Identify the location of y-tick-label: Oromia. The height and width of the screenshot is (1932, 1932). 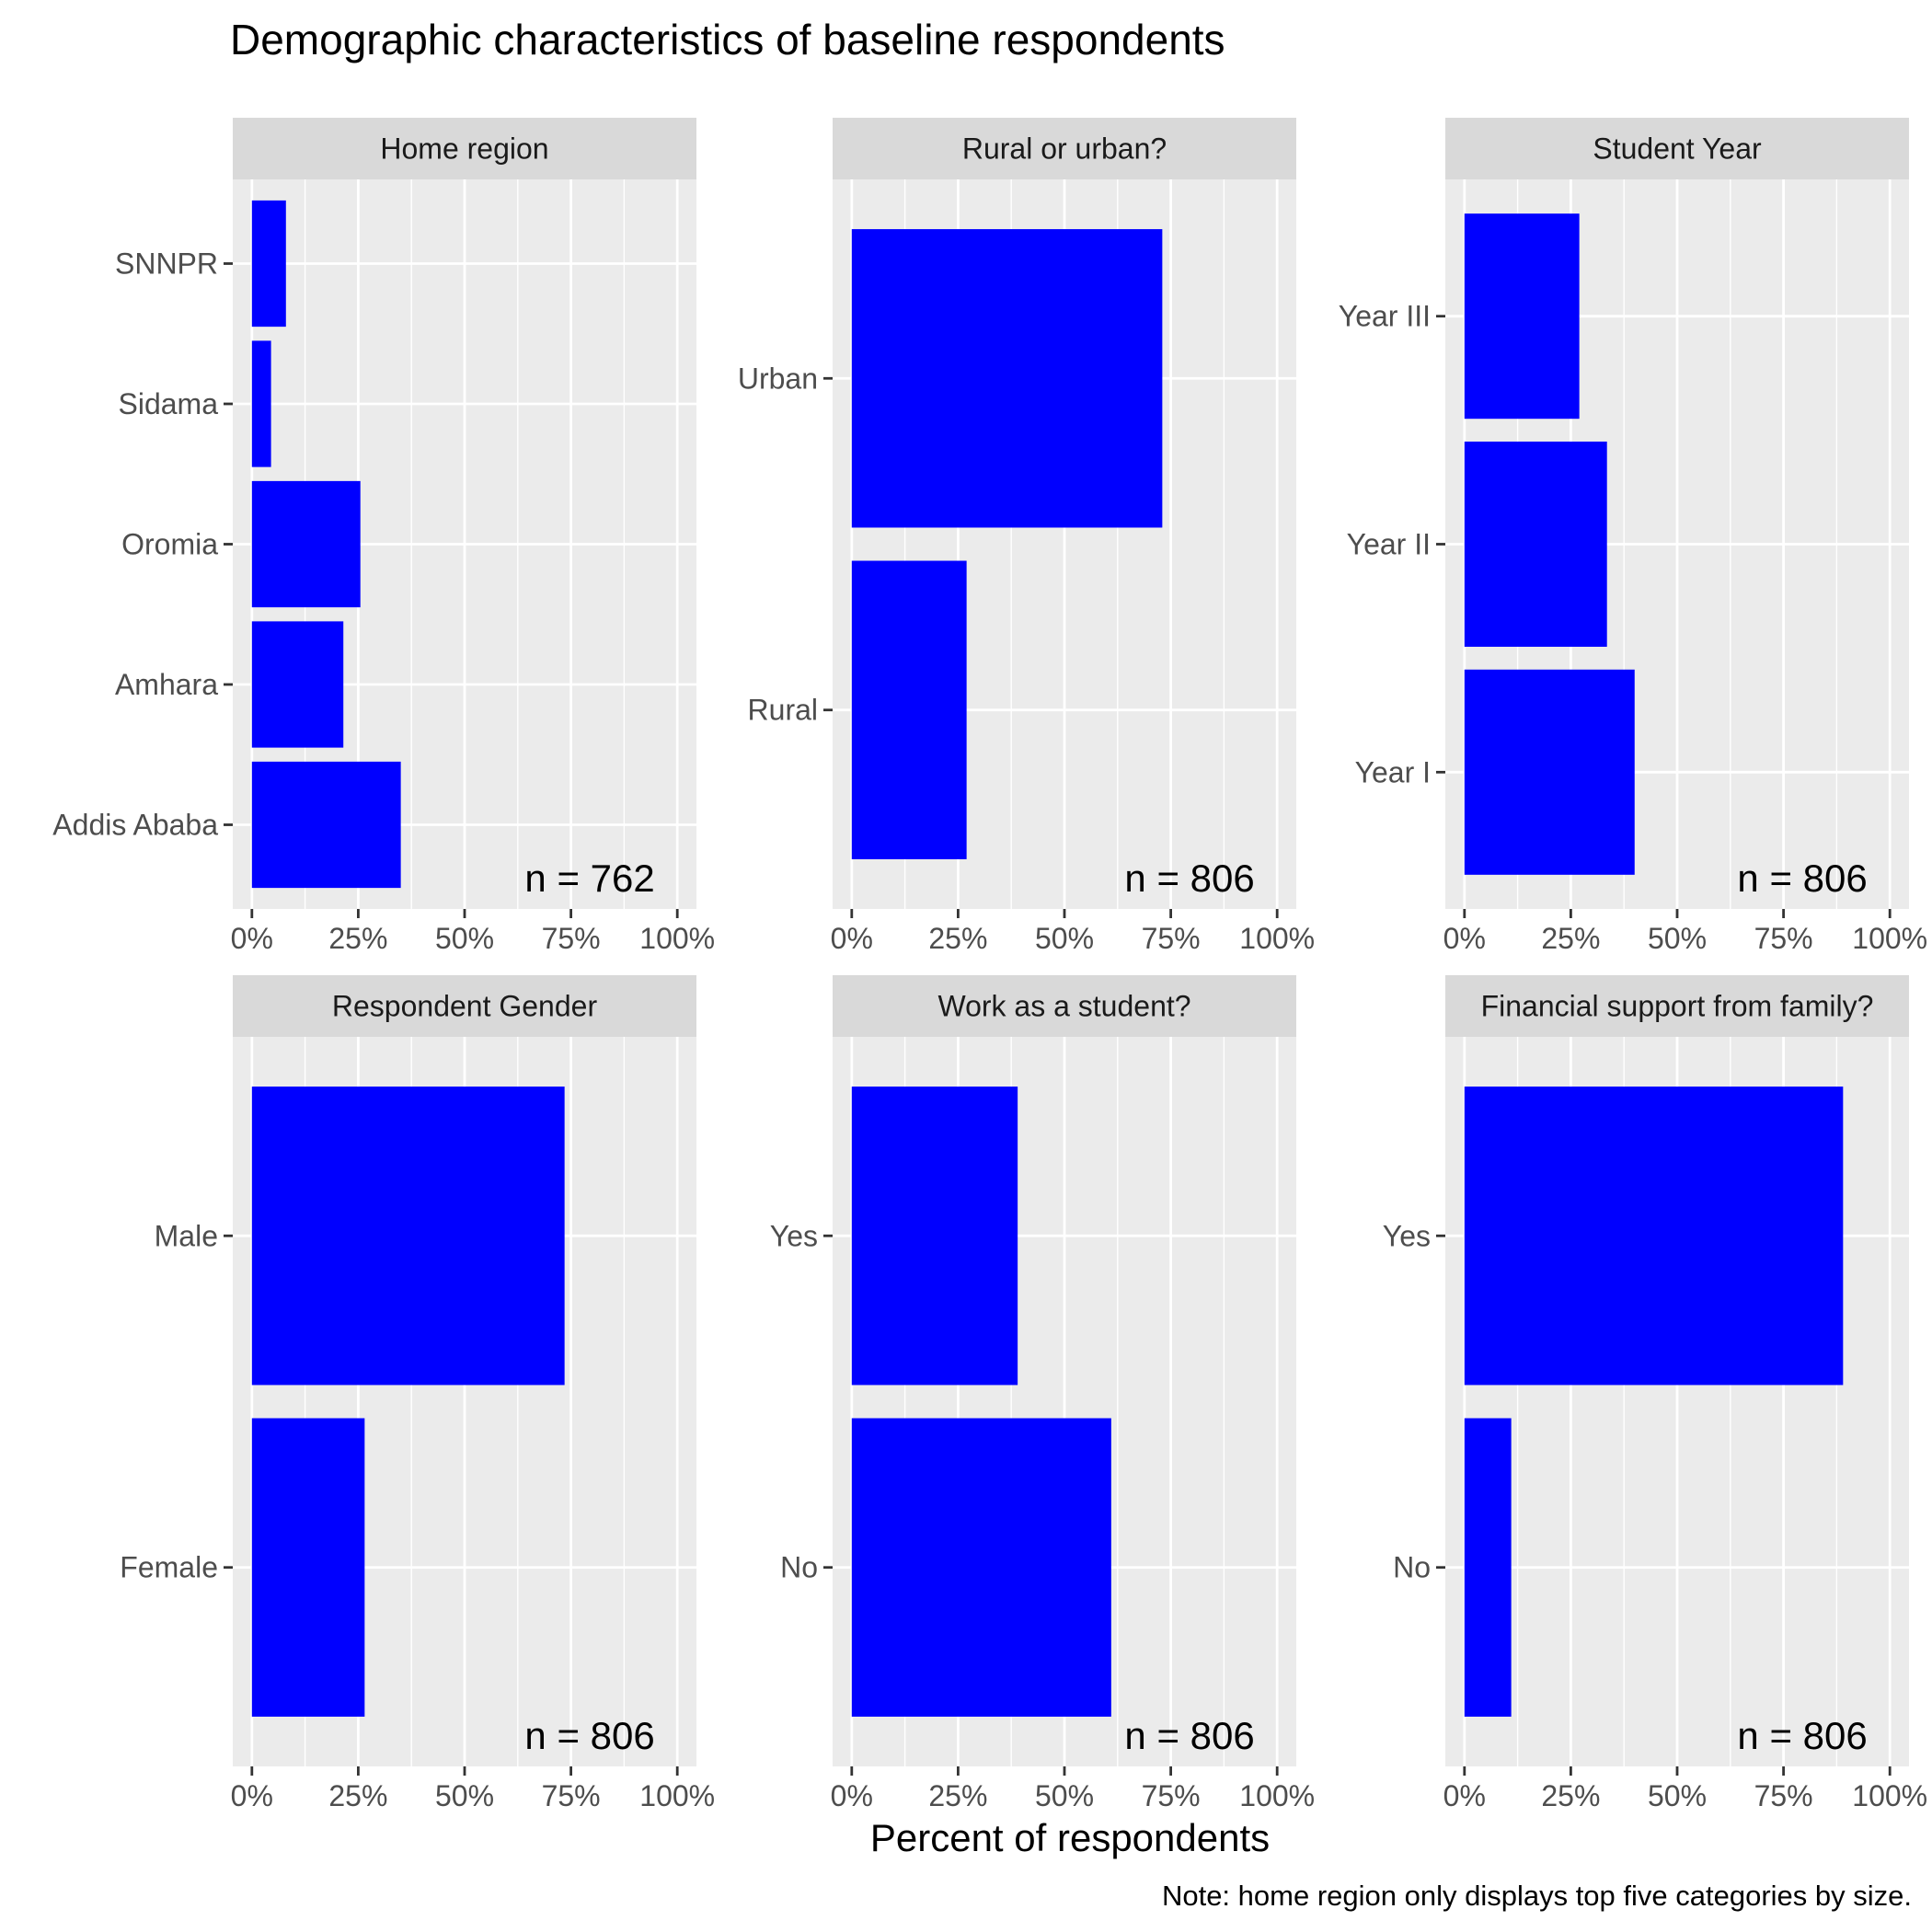
(169, 544).